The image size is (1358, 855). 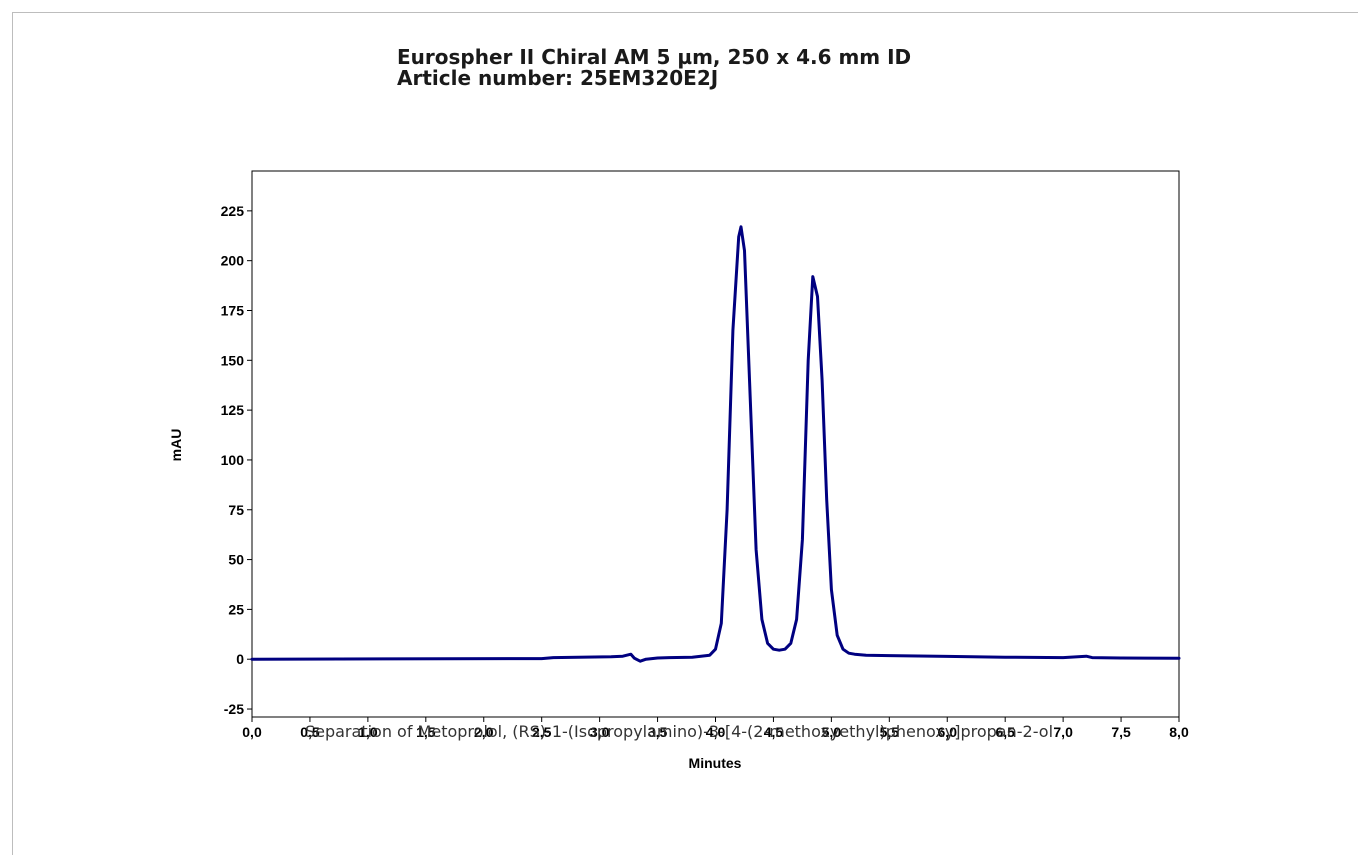 What do you see at coordinates (484, 732) in the screenshot?
I see `x-tick-label: 2,0` at bounding box center [484, 732].